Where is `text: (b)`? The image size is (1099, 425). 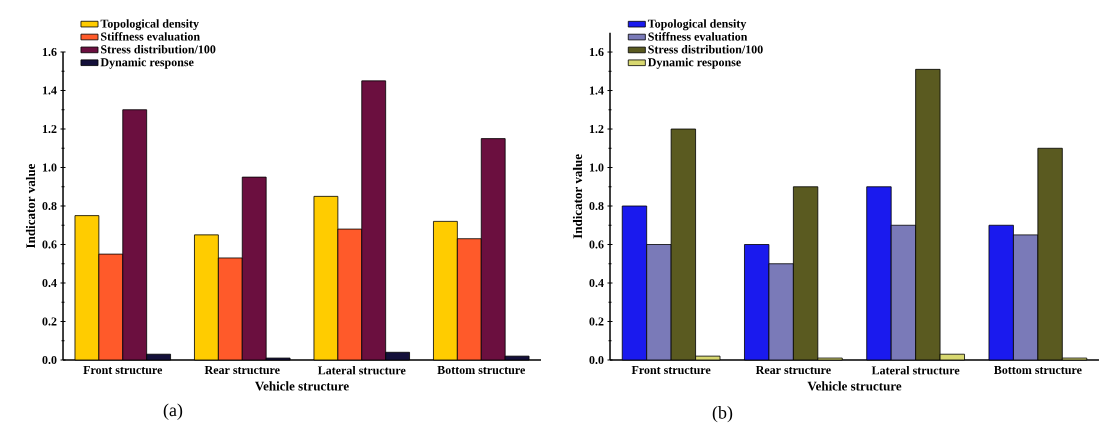
text: (b) is located at coordinates (722, 414).